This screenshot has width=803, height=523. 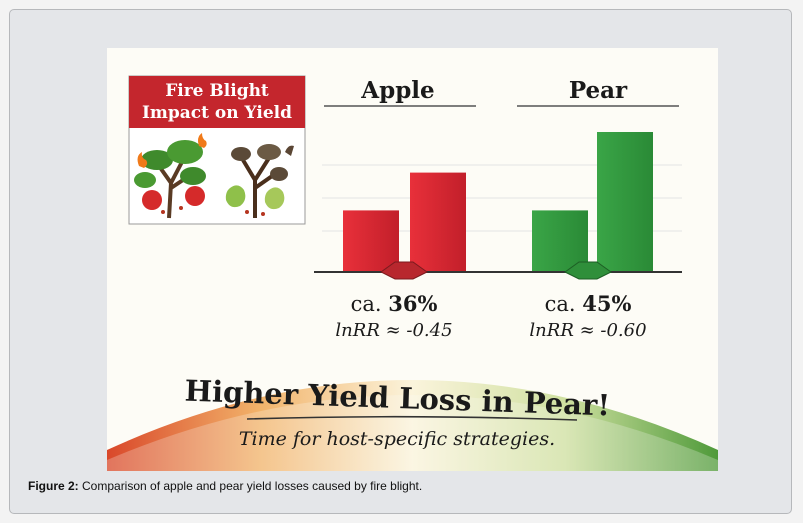 I want to click on category-label-apple: Apple, so click(x=397, y=90).